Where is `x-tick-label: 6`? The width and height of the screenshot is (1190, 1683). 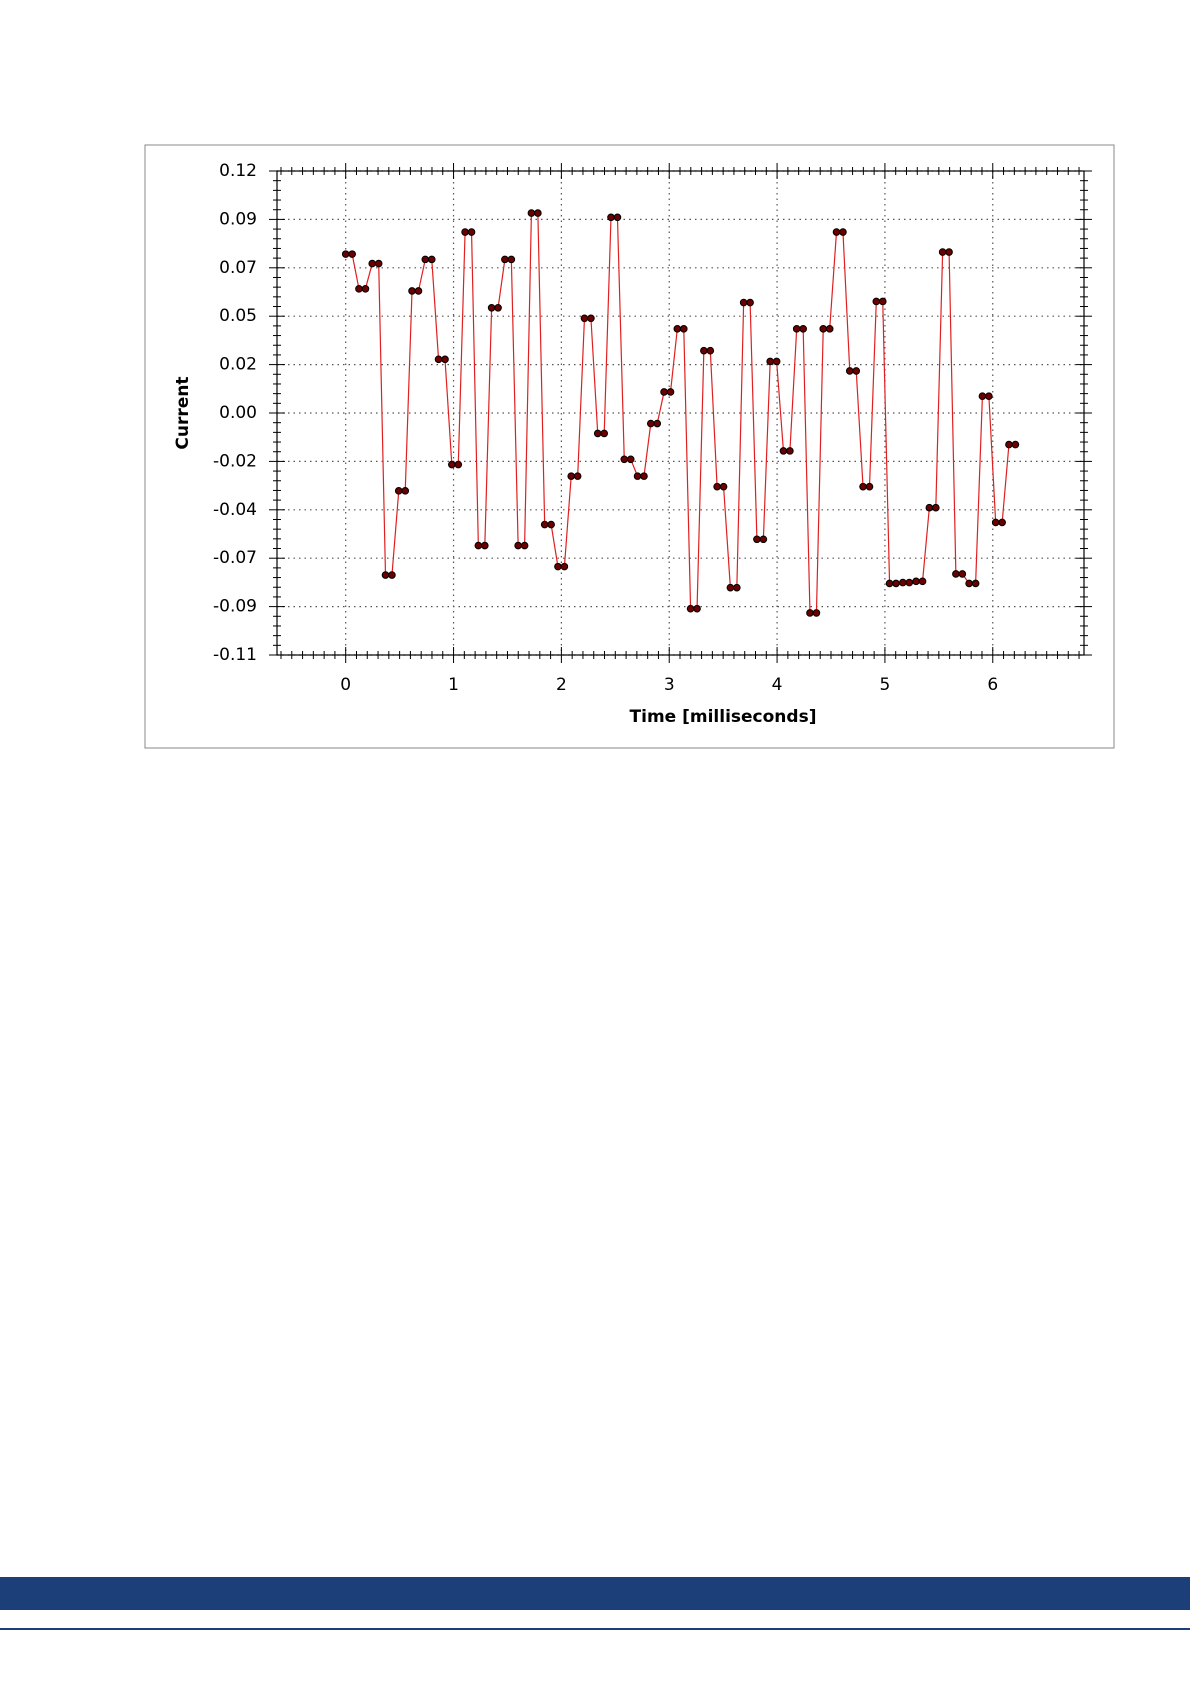
x-tick-label: 6 is located at coordinates (992, 685).